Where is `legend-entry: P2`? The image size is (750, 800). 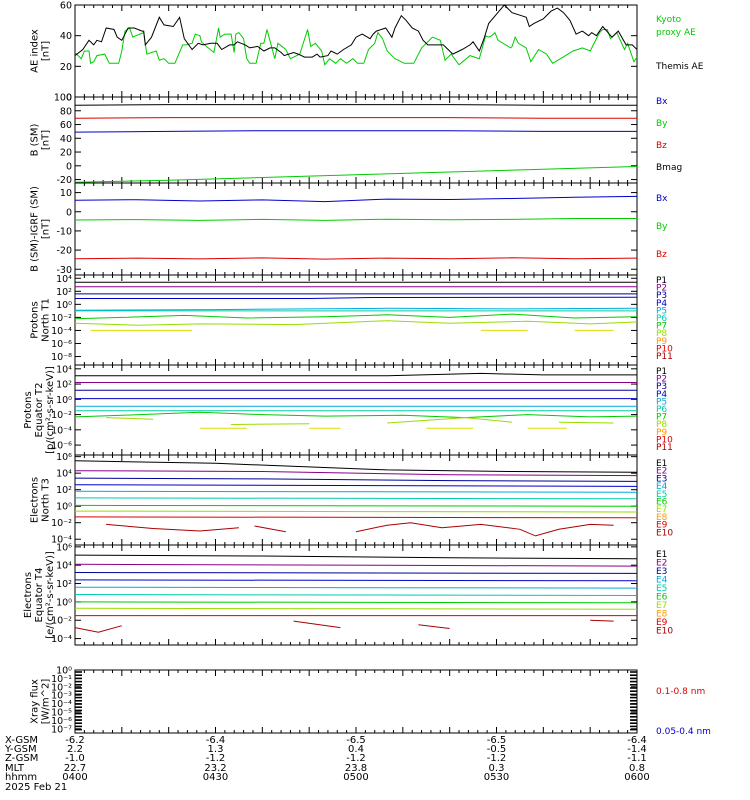
legend-entry: P2 is located at coordinates (661, 289).